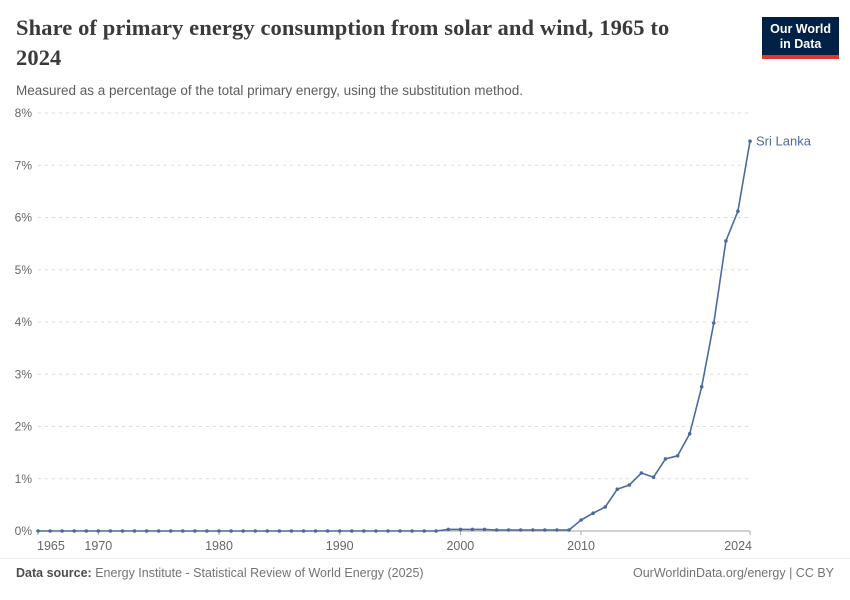  I want to click on owid-logo-line2: in Data, so click(800, 43).